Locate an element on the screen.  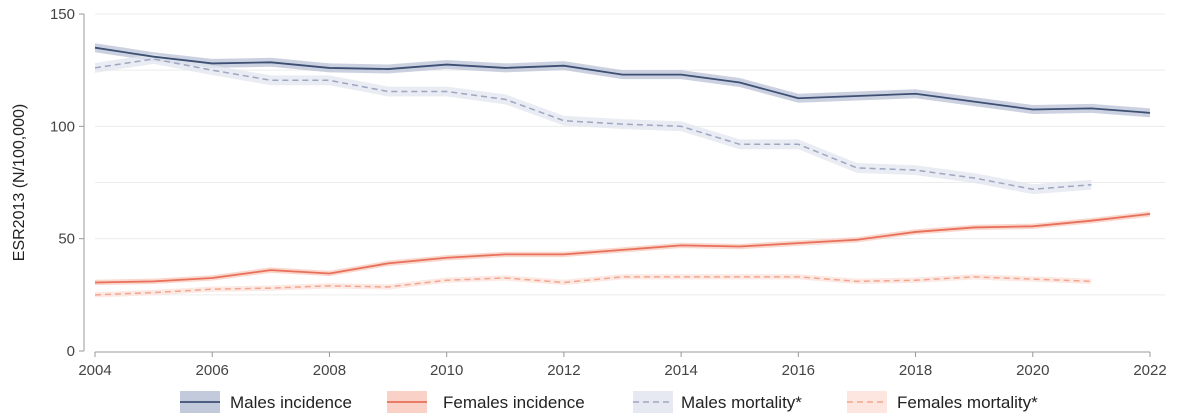
legend-label: Females incidence is located at coordinates (514, 402).